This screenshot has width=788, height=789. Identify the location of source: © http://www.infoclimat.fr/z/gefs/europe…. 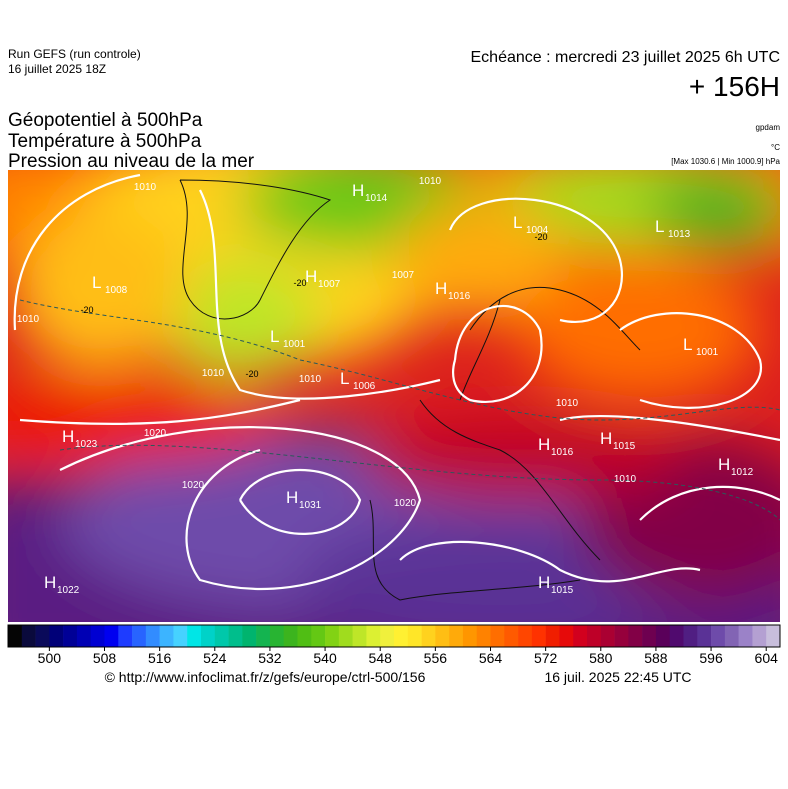
(265, 677).